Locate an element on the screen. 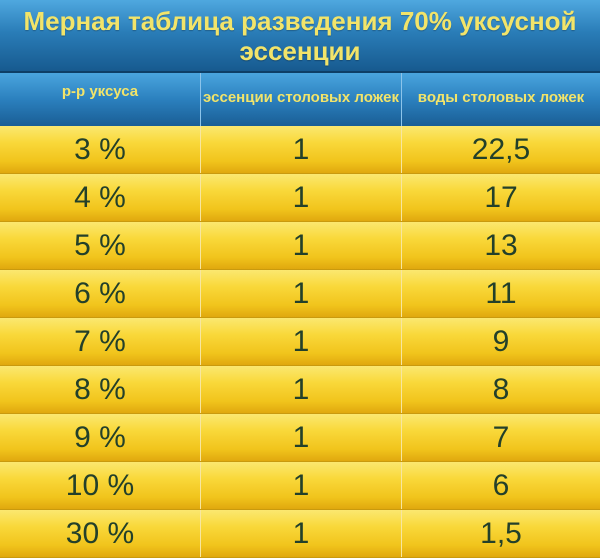 The image size is (600, 558). table-row: 6 % 1 11 is located at coordinates (300, 294).